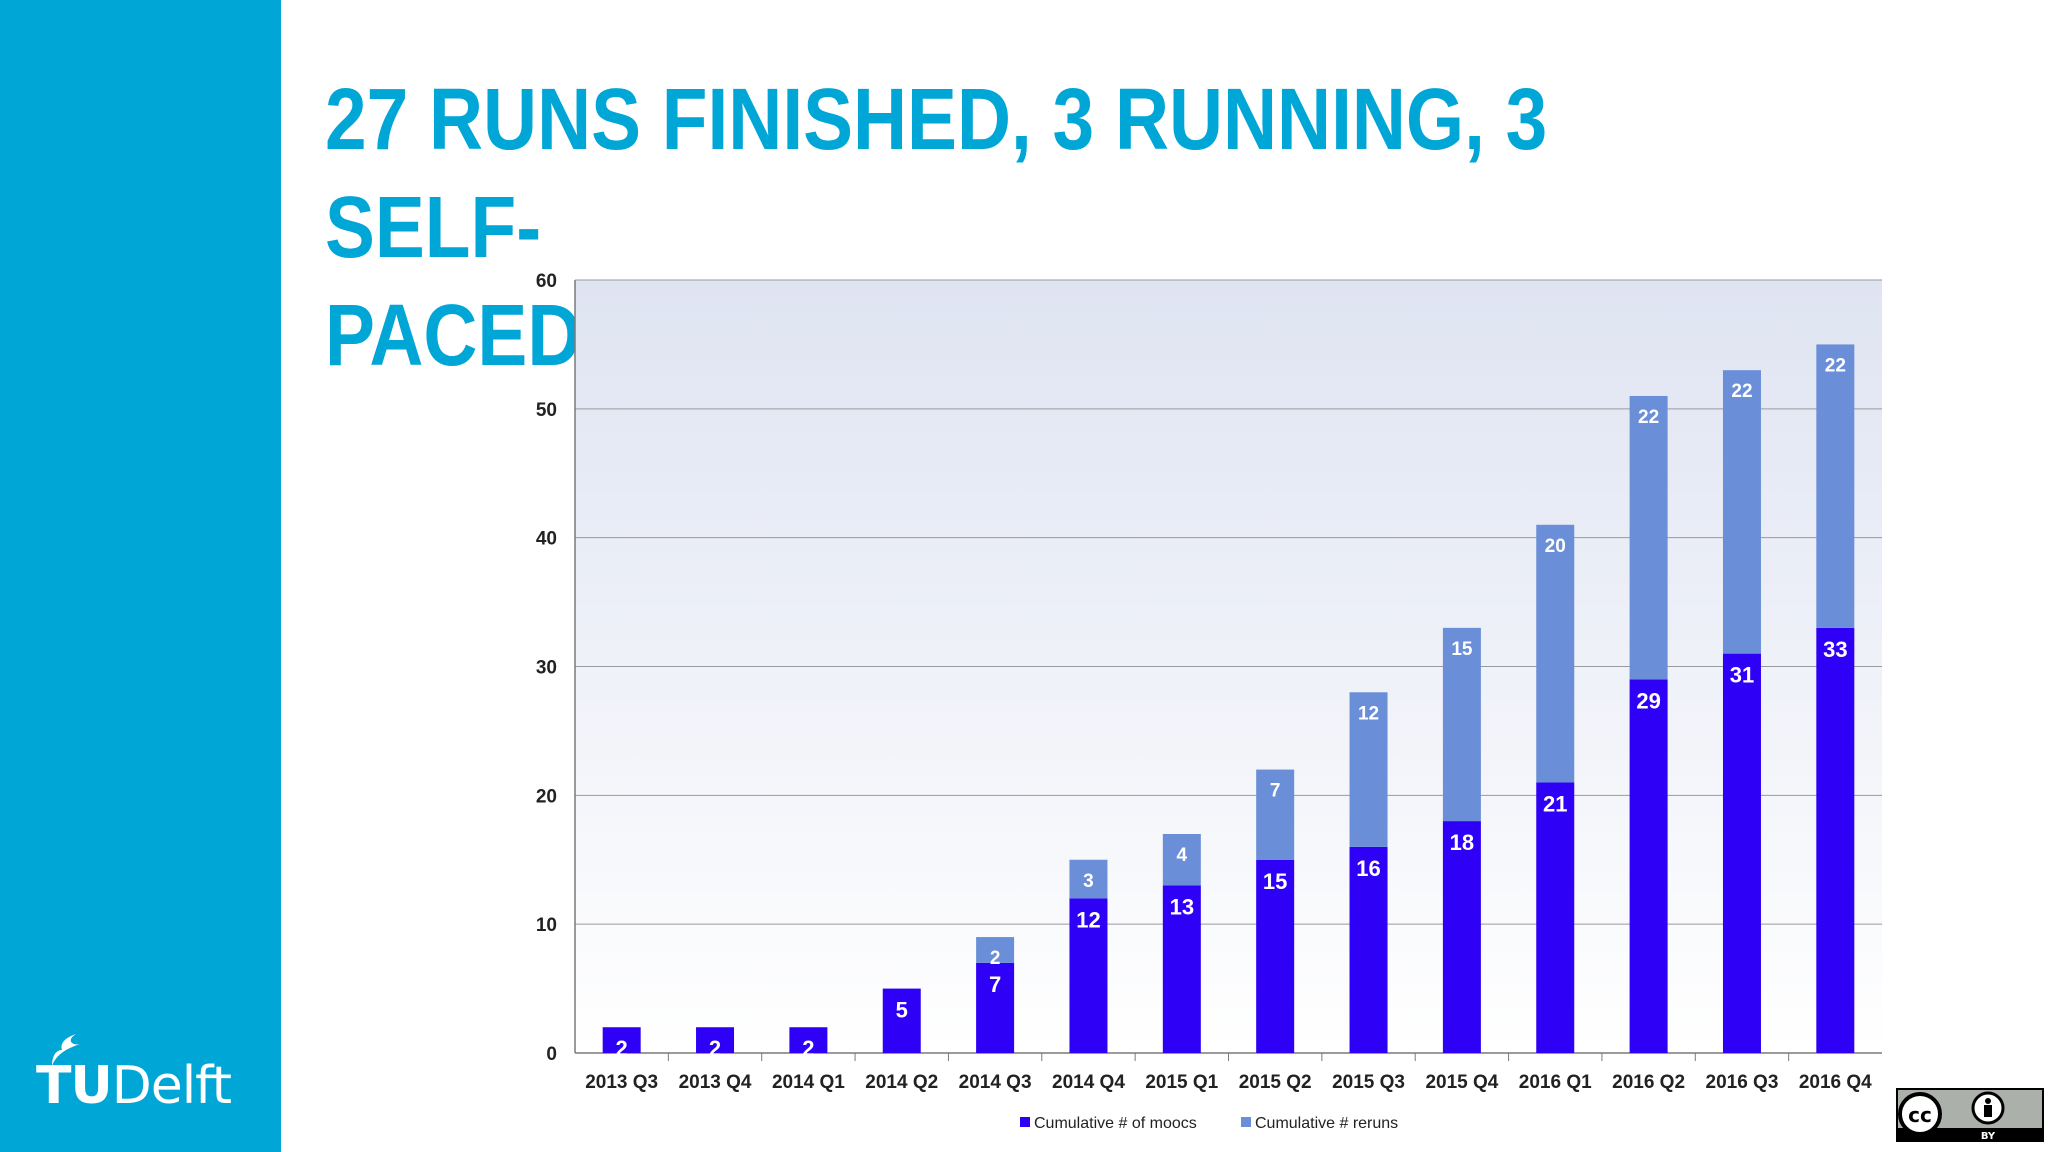 The width and height of the screenshot is (2048, 1152). Describe the element at coordinates (1326, 1123) in the screenshot. I see `legend-label-reruns: Cumulative # reruns` at that location.